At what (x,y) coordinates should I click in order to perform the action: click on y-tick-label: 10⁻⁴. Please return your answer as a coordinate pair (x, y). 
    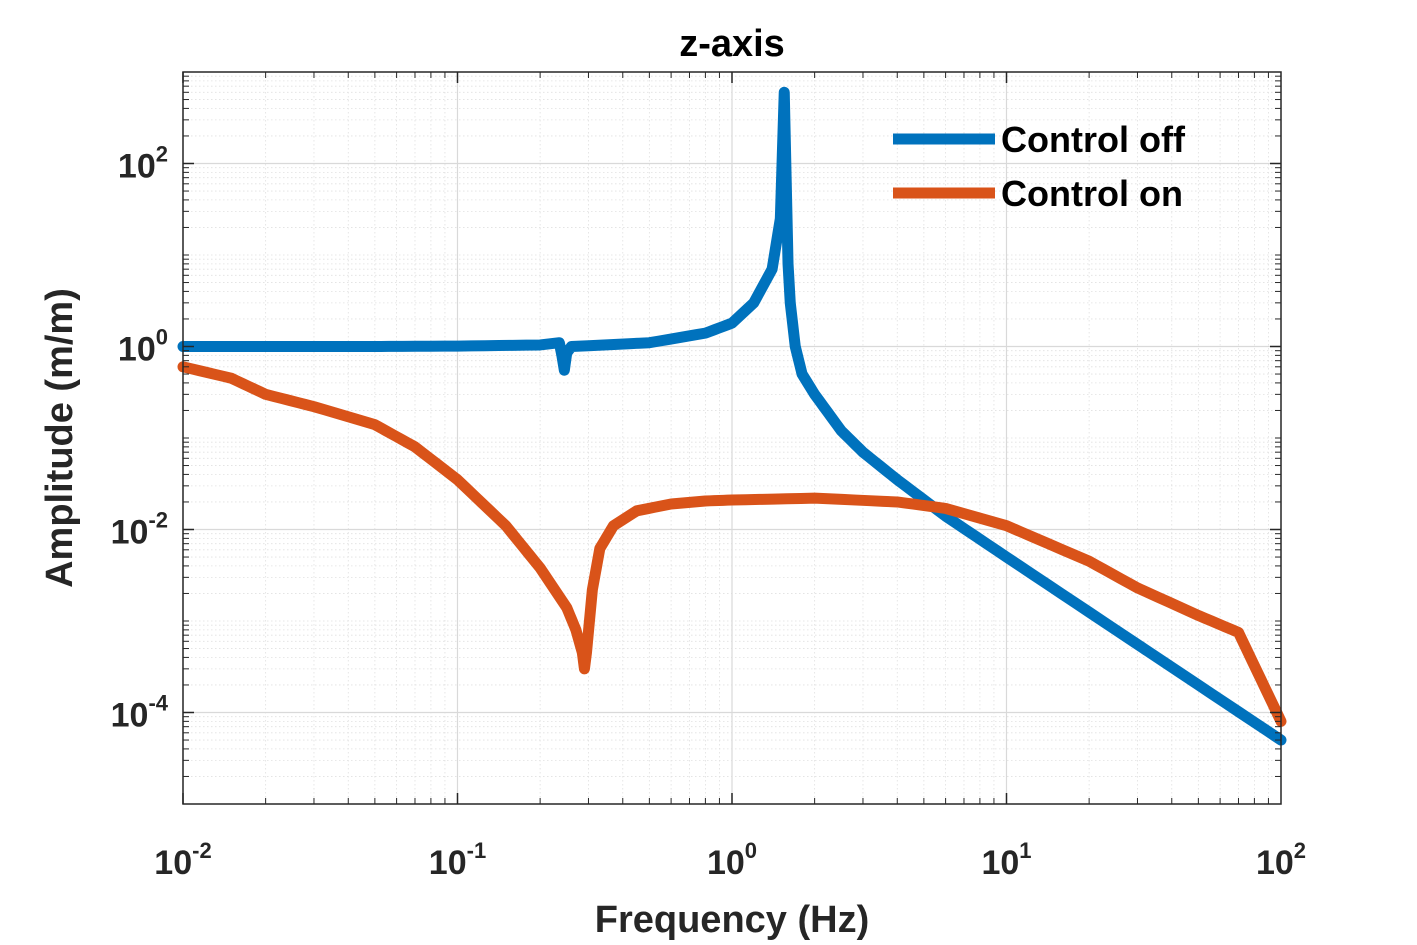
    Looking at the image, I should click on (140, 713).